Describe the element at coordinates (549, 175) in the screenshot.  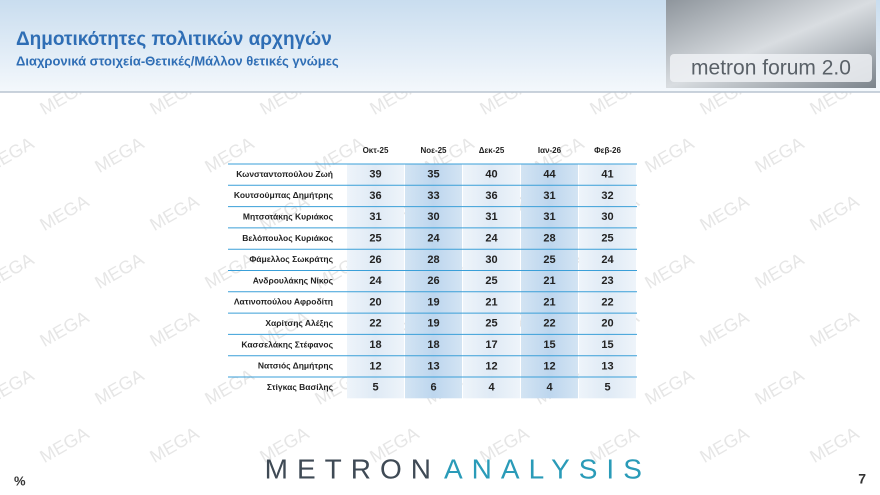
I see `cell-value: 44` at that location.